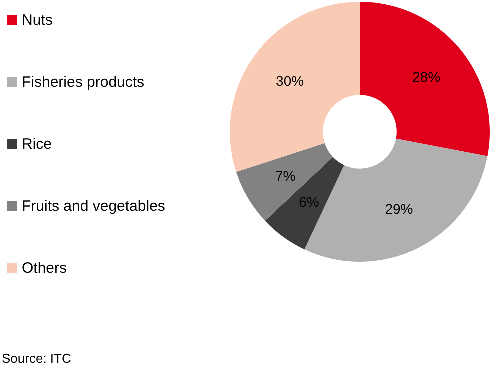 This screenshot has height=369, width=499. I want to click on legend-label: Fisheries products, so click(83, 82).